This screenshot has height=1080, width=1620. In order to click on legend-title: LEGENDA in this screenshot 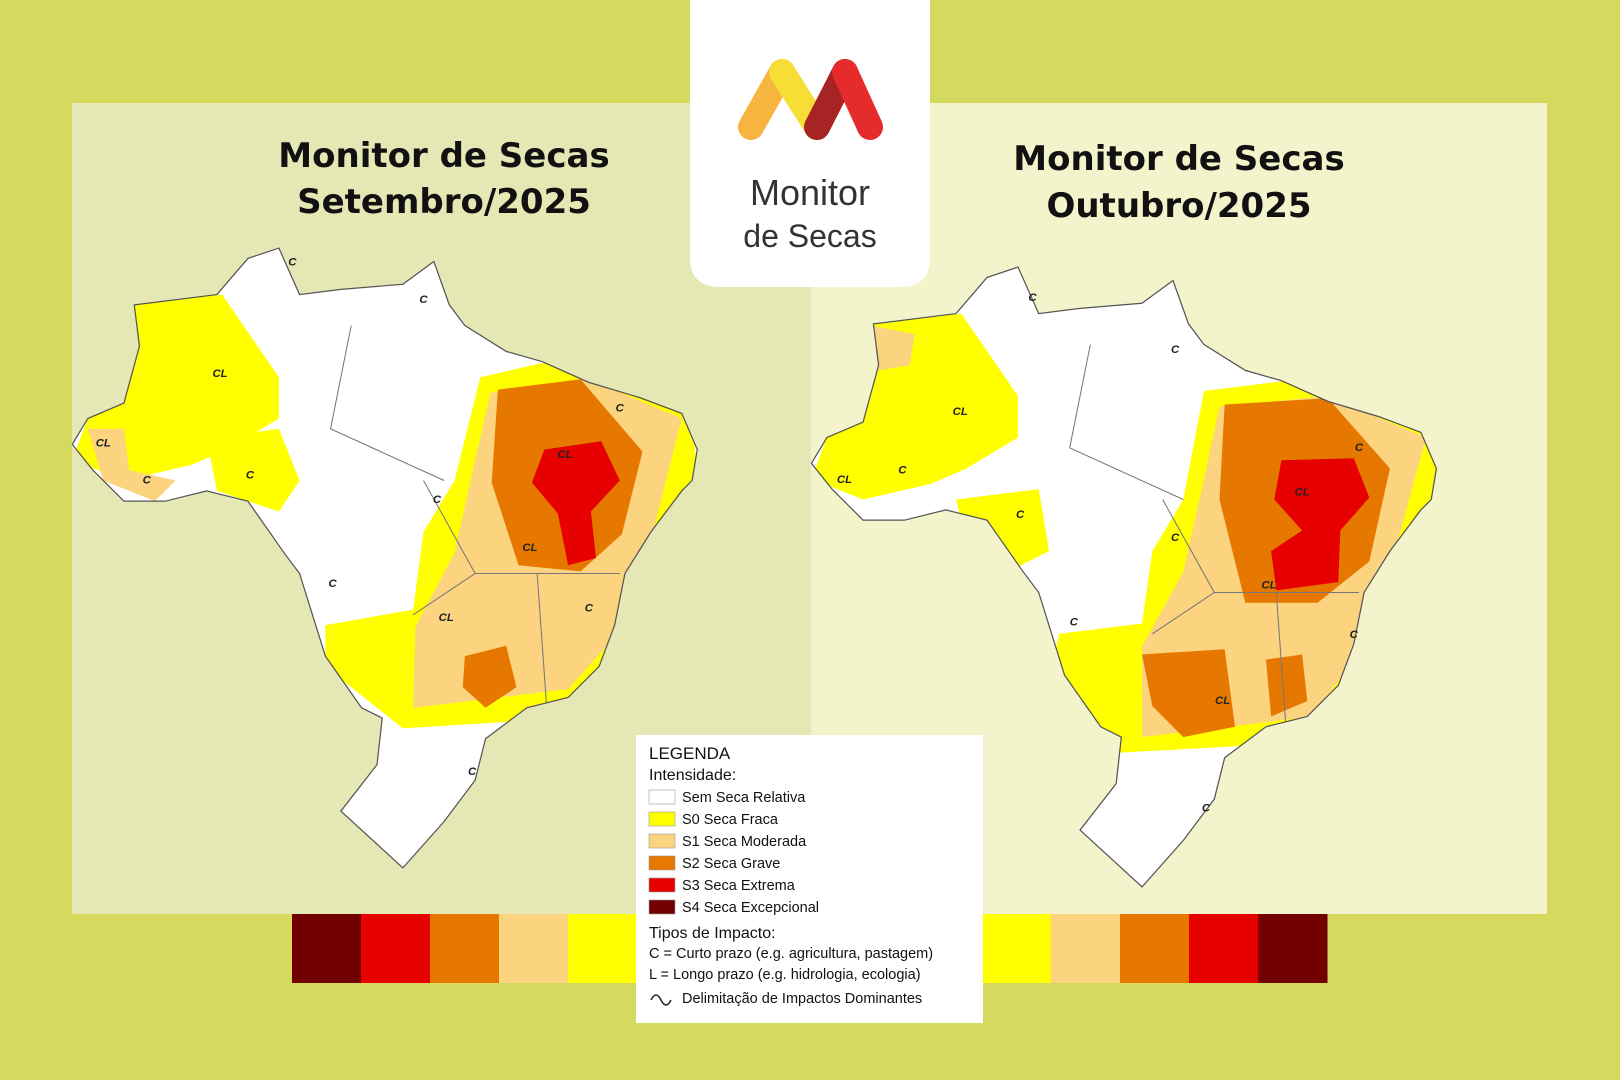, I will do `click(690, 753)`.